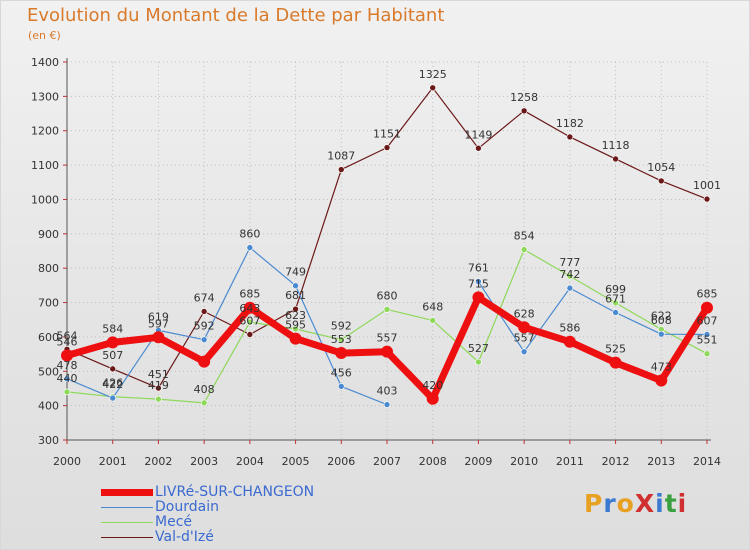 The image size is (750, 550). I want to click on series-val-d-iz--data-label: 1118, so click(616, 145).